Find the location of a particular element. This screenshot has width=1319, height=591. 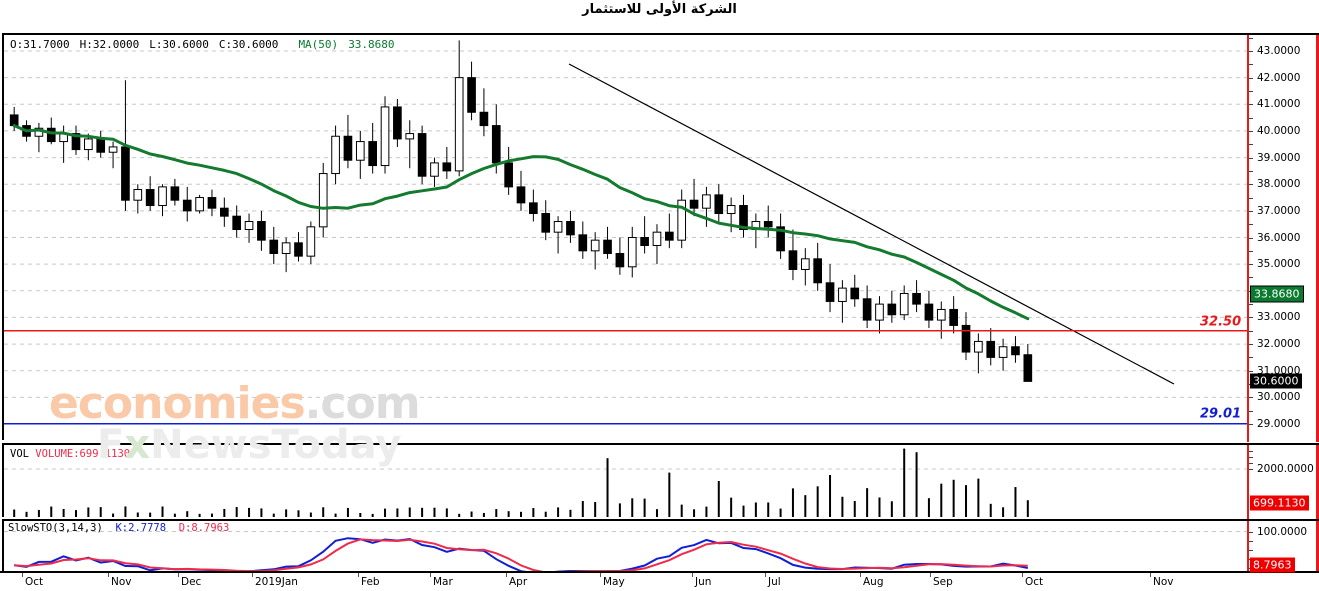

ohlc-high: H:32.0000 is located at coordinates (109, 44).